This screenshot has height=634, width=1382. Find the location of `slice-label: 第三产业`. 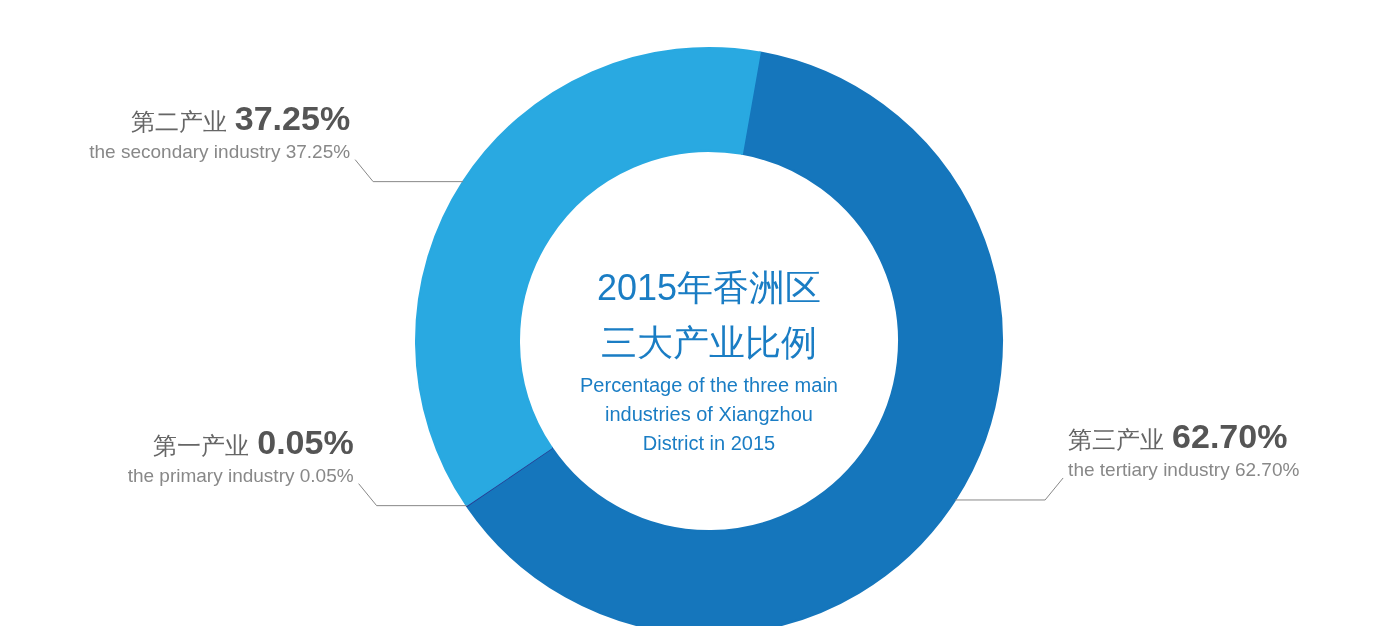

slice-label: 第三产业 is located at coordinates (1116, 439).